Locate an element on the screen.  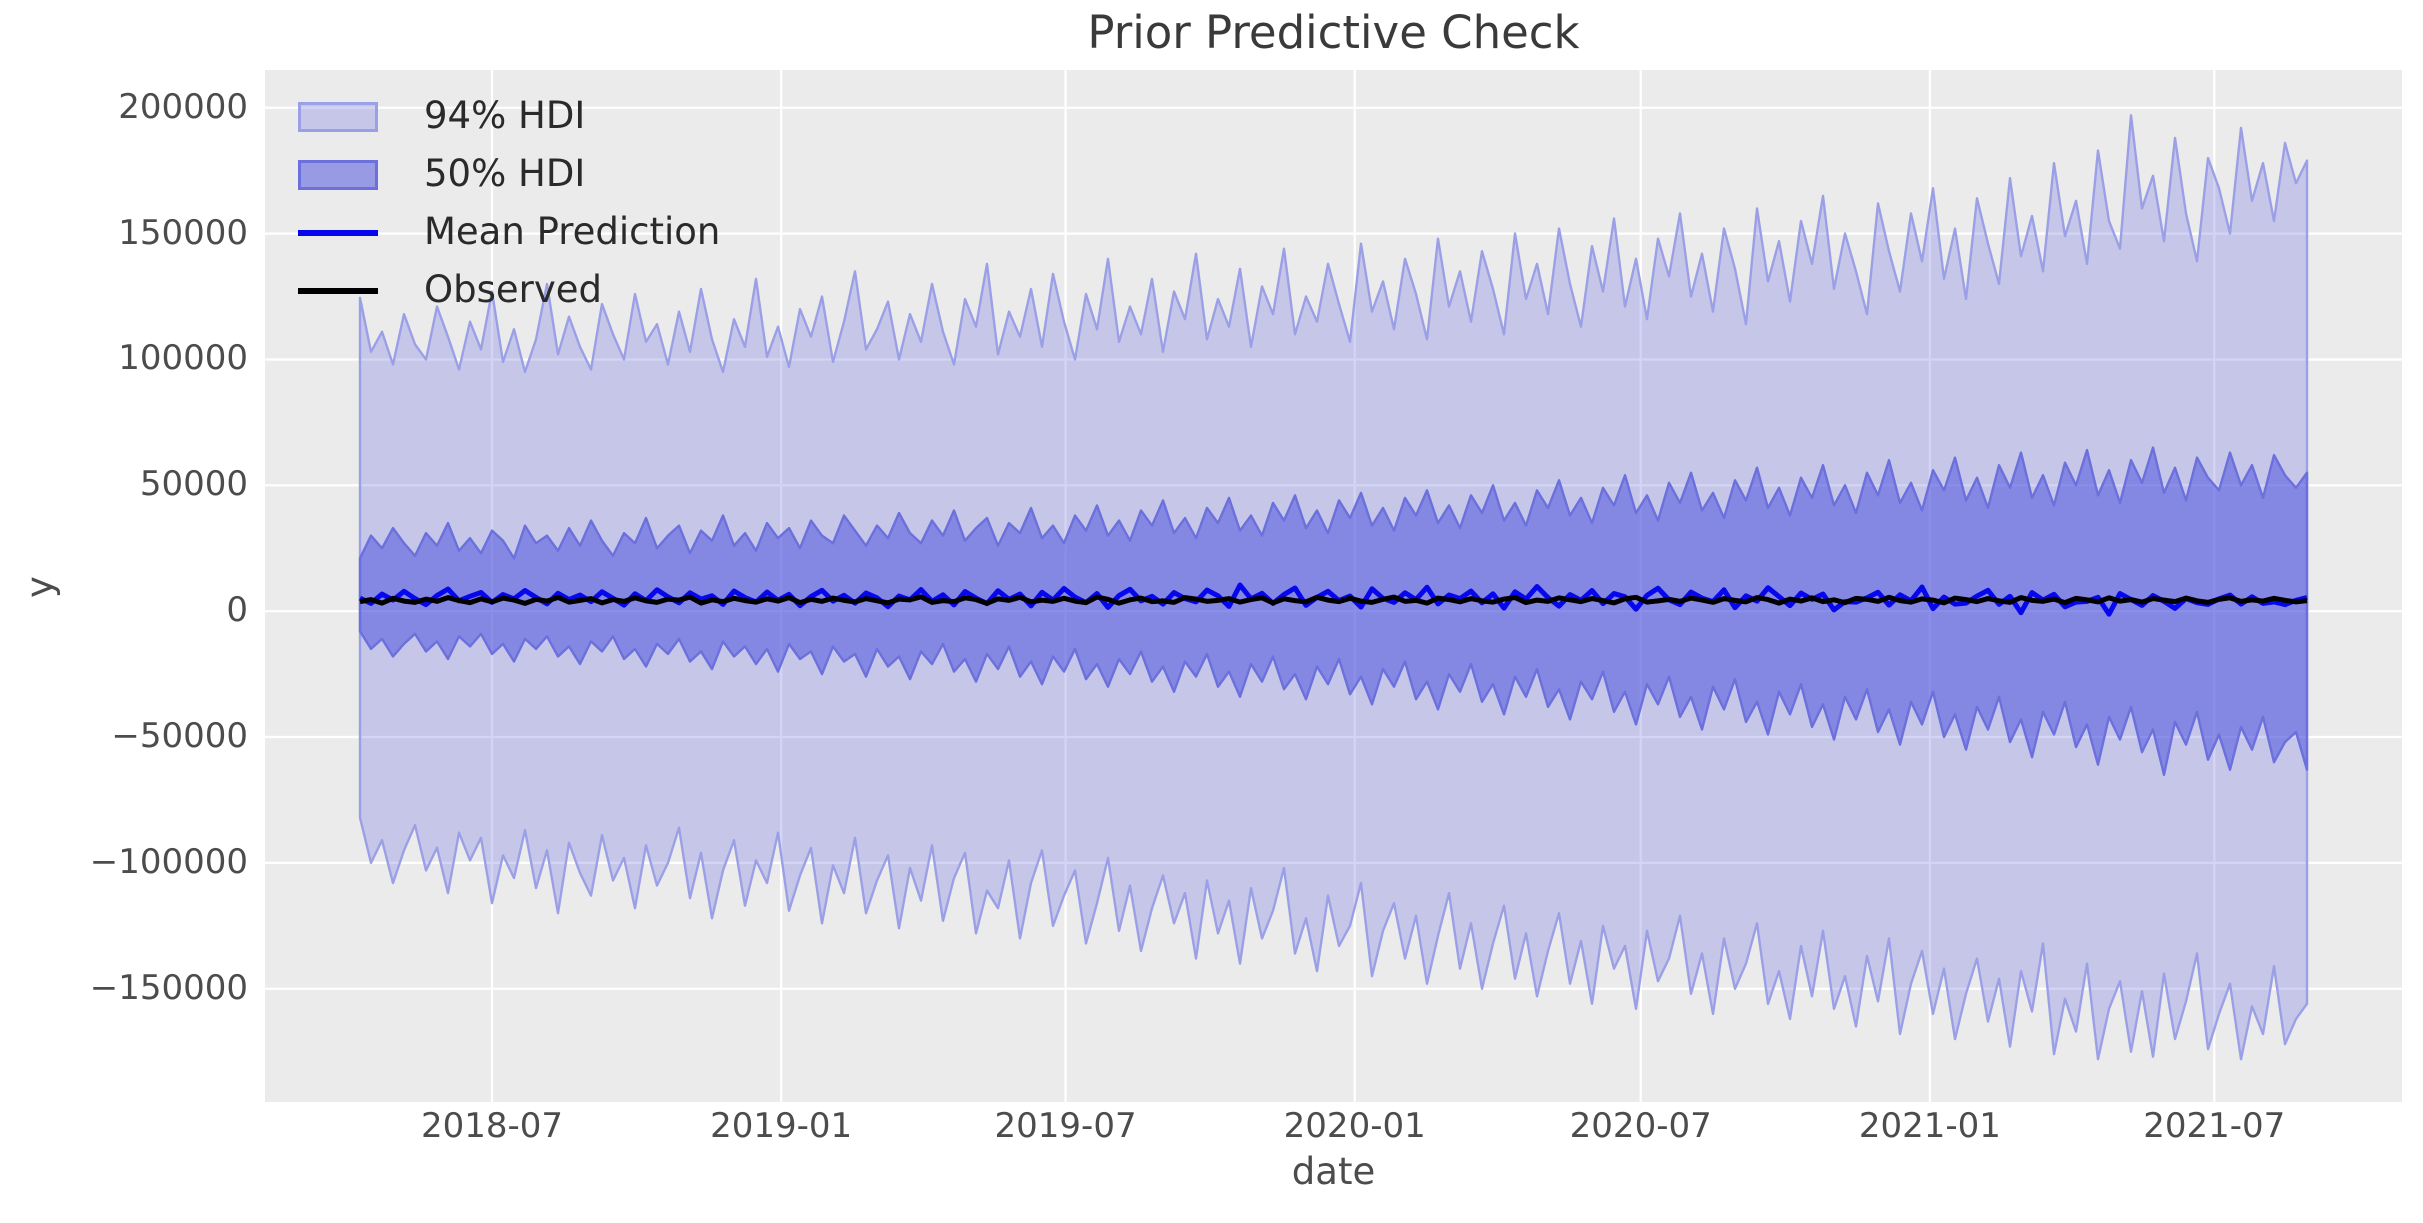
legend-label-mean-prediction: Mean Prediction is located at coordinates (572, 232).